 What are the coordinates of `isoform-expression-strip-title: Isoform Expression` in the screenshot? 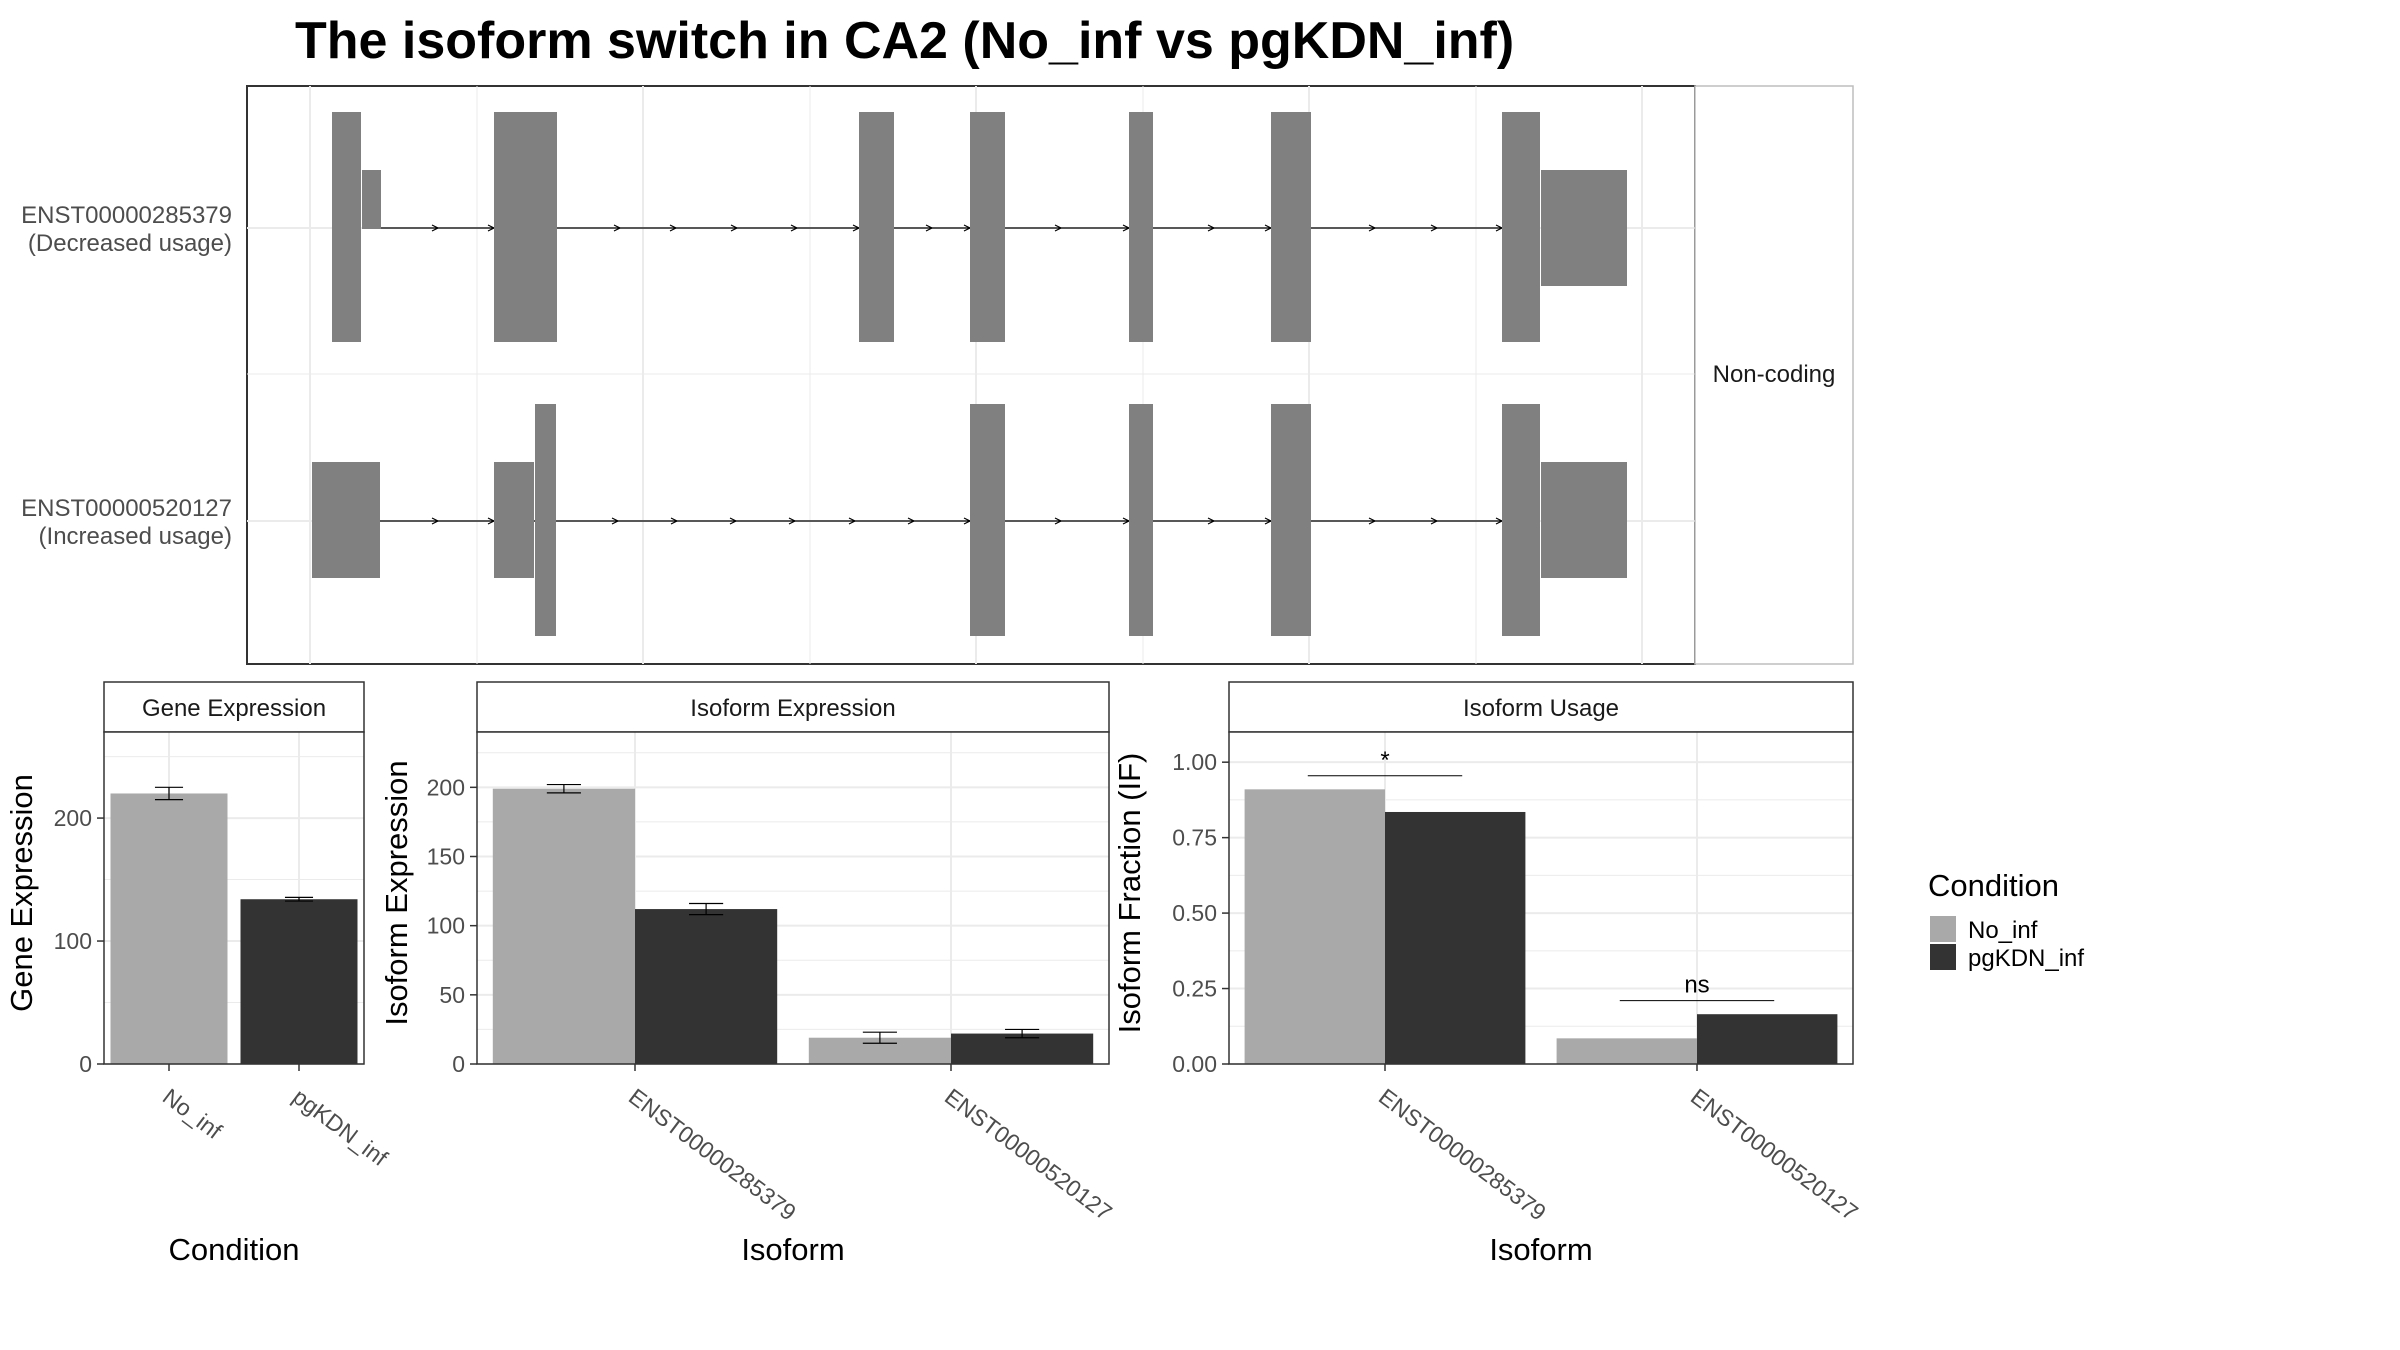 It's located at (792, 708).